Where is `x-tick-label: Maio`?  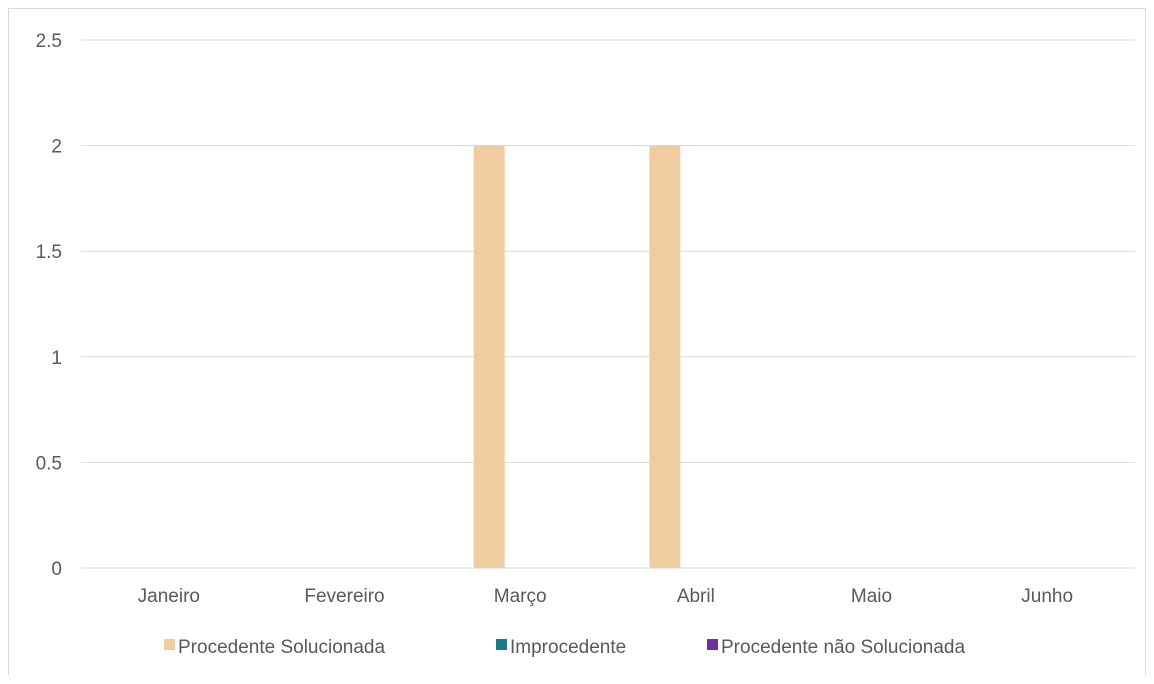
x-tick-label: Maio is located at coordinates (871, 596).